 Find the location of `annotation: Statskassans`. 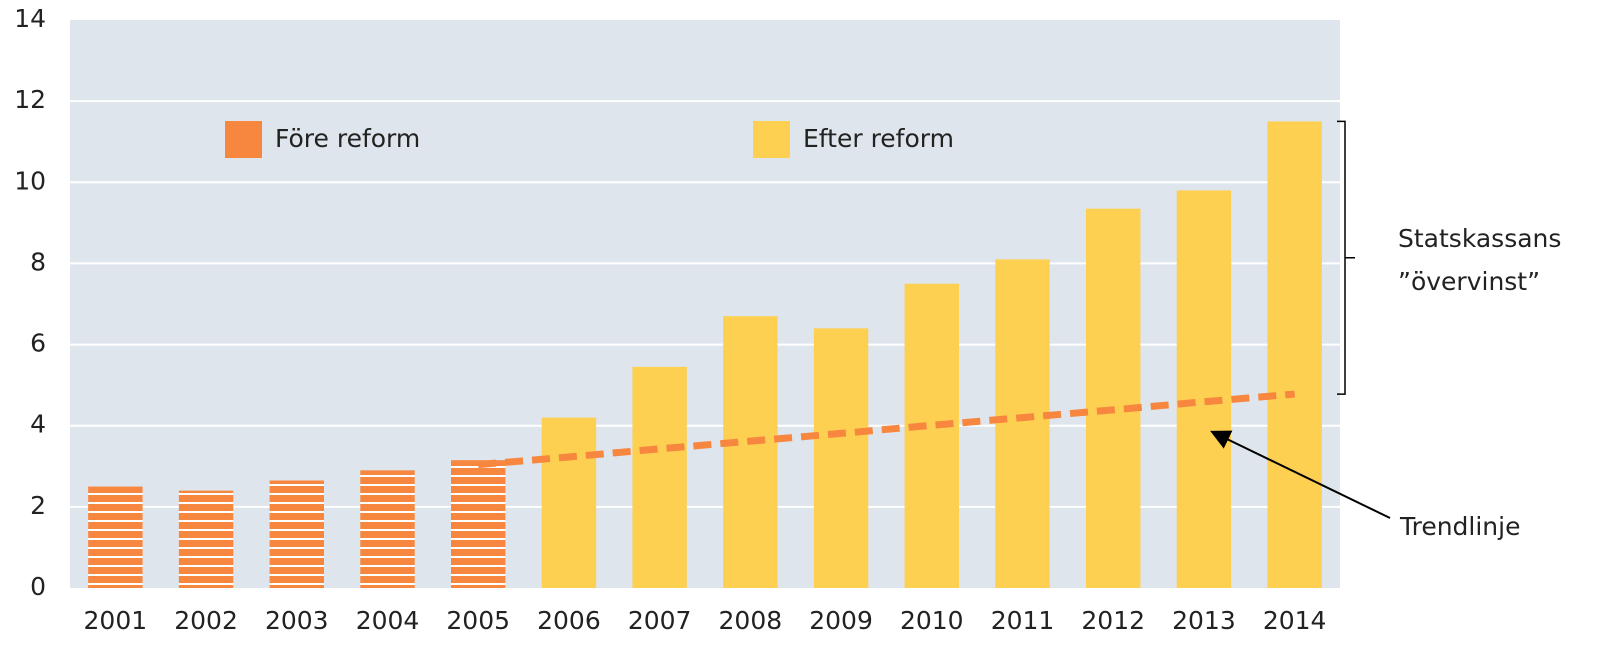

annotation: Statskassans is located at coordinates (1479, 238).